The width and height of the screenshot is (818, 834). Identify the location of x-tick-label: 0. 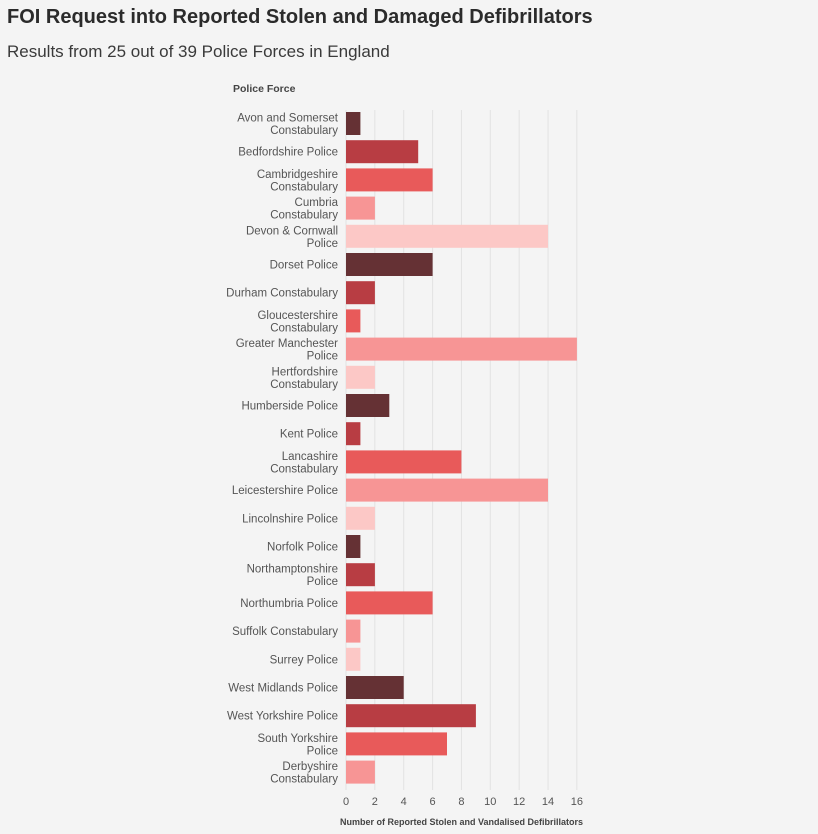
(346, 802).